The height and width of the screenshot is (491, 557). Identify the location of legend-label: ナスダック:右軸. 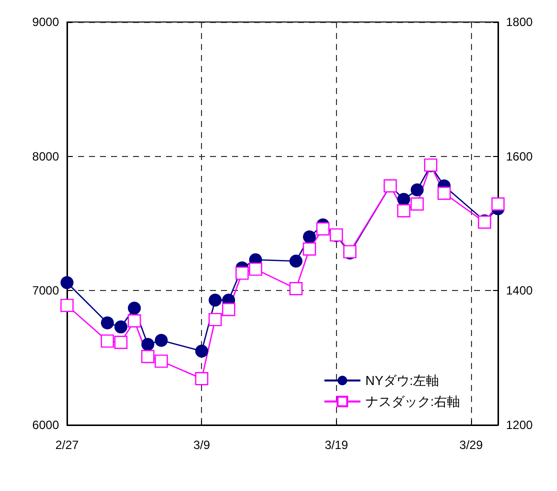
(412, 401).